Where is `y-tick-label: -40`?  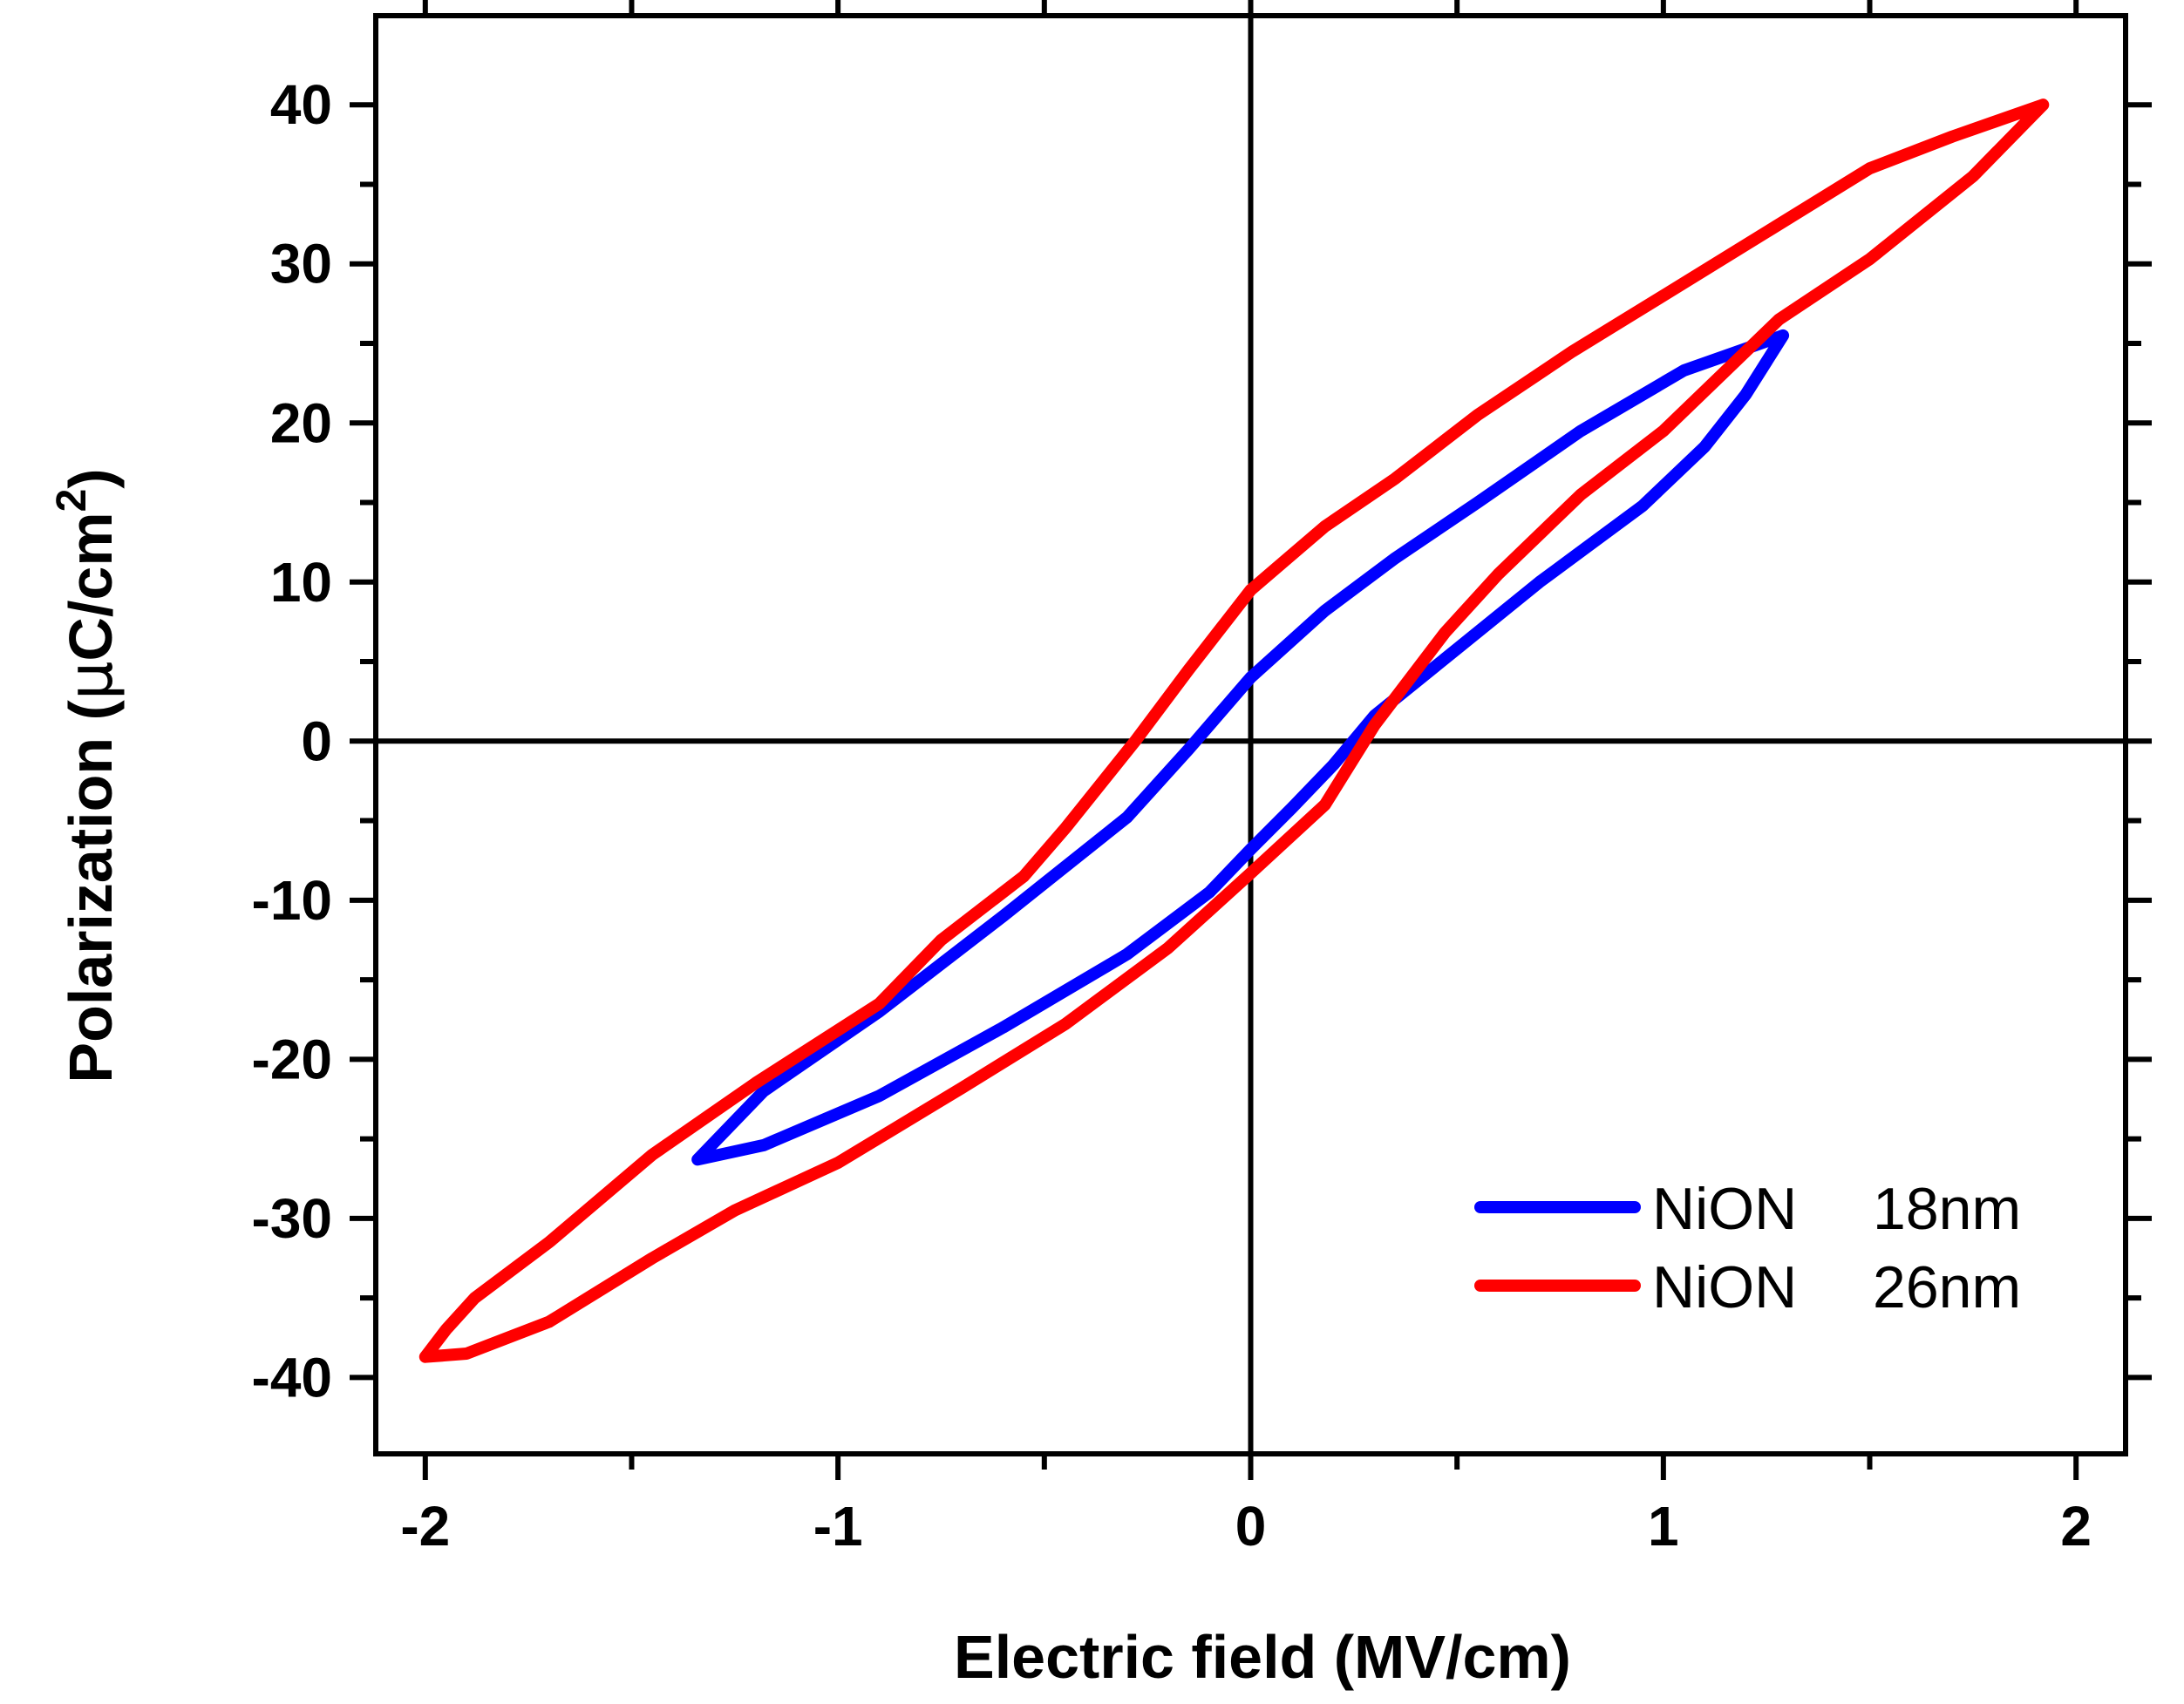 y-tick-label: -40 is located at coordinates (292, 1377).